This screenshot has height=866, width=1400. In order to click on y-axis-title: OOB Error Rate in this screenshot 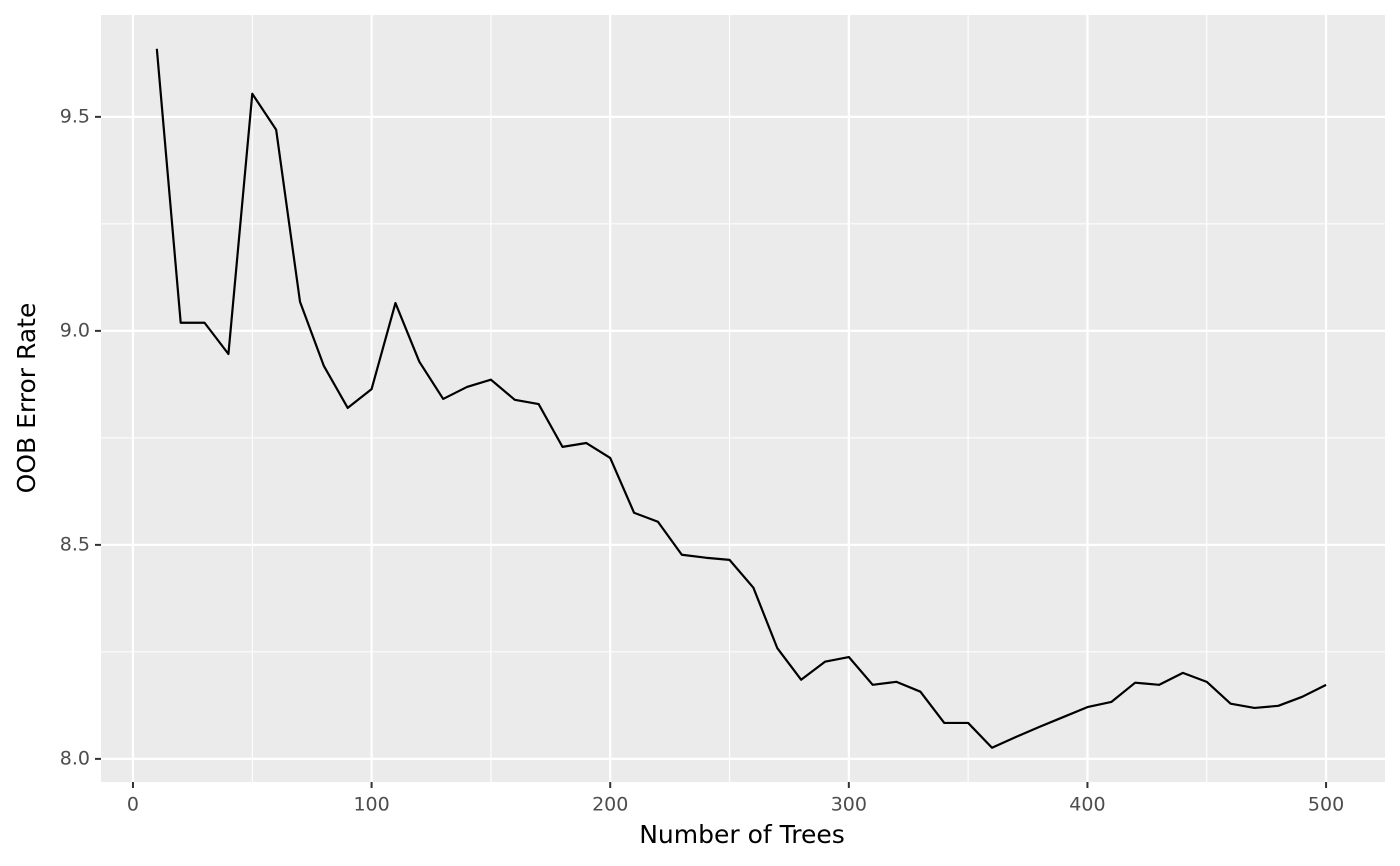, I will do `click(26, 398)`.